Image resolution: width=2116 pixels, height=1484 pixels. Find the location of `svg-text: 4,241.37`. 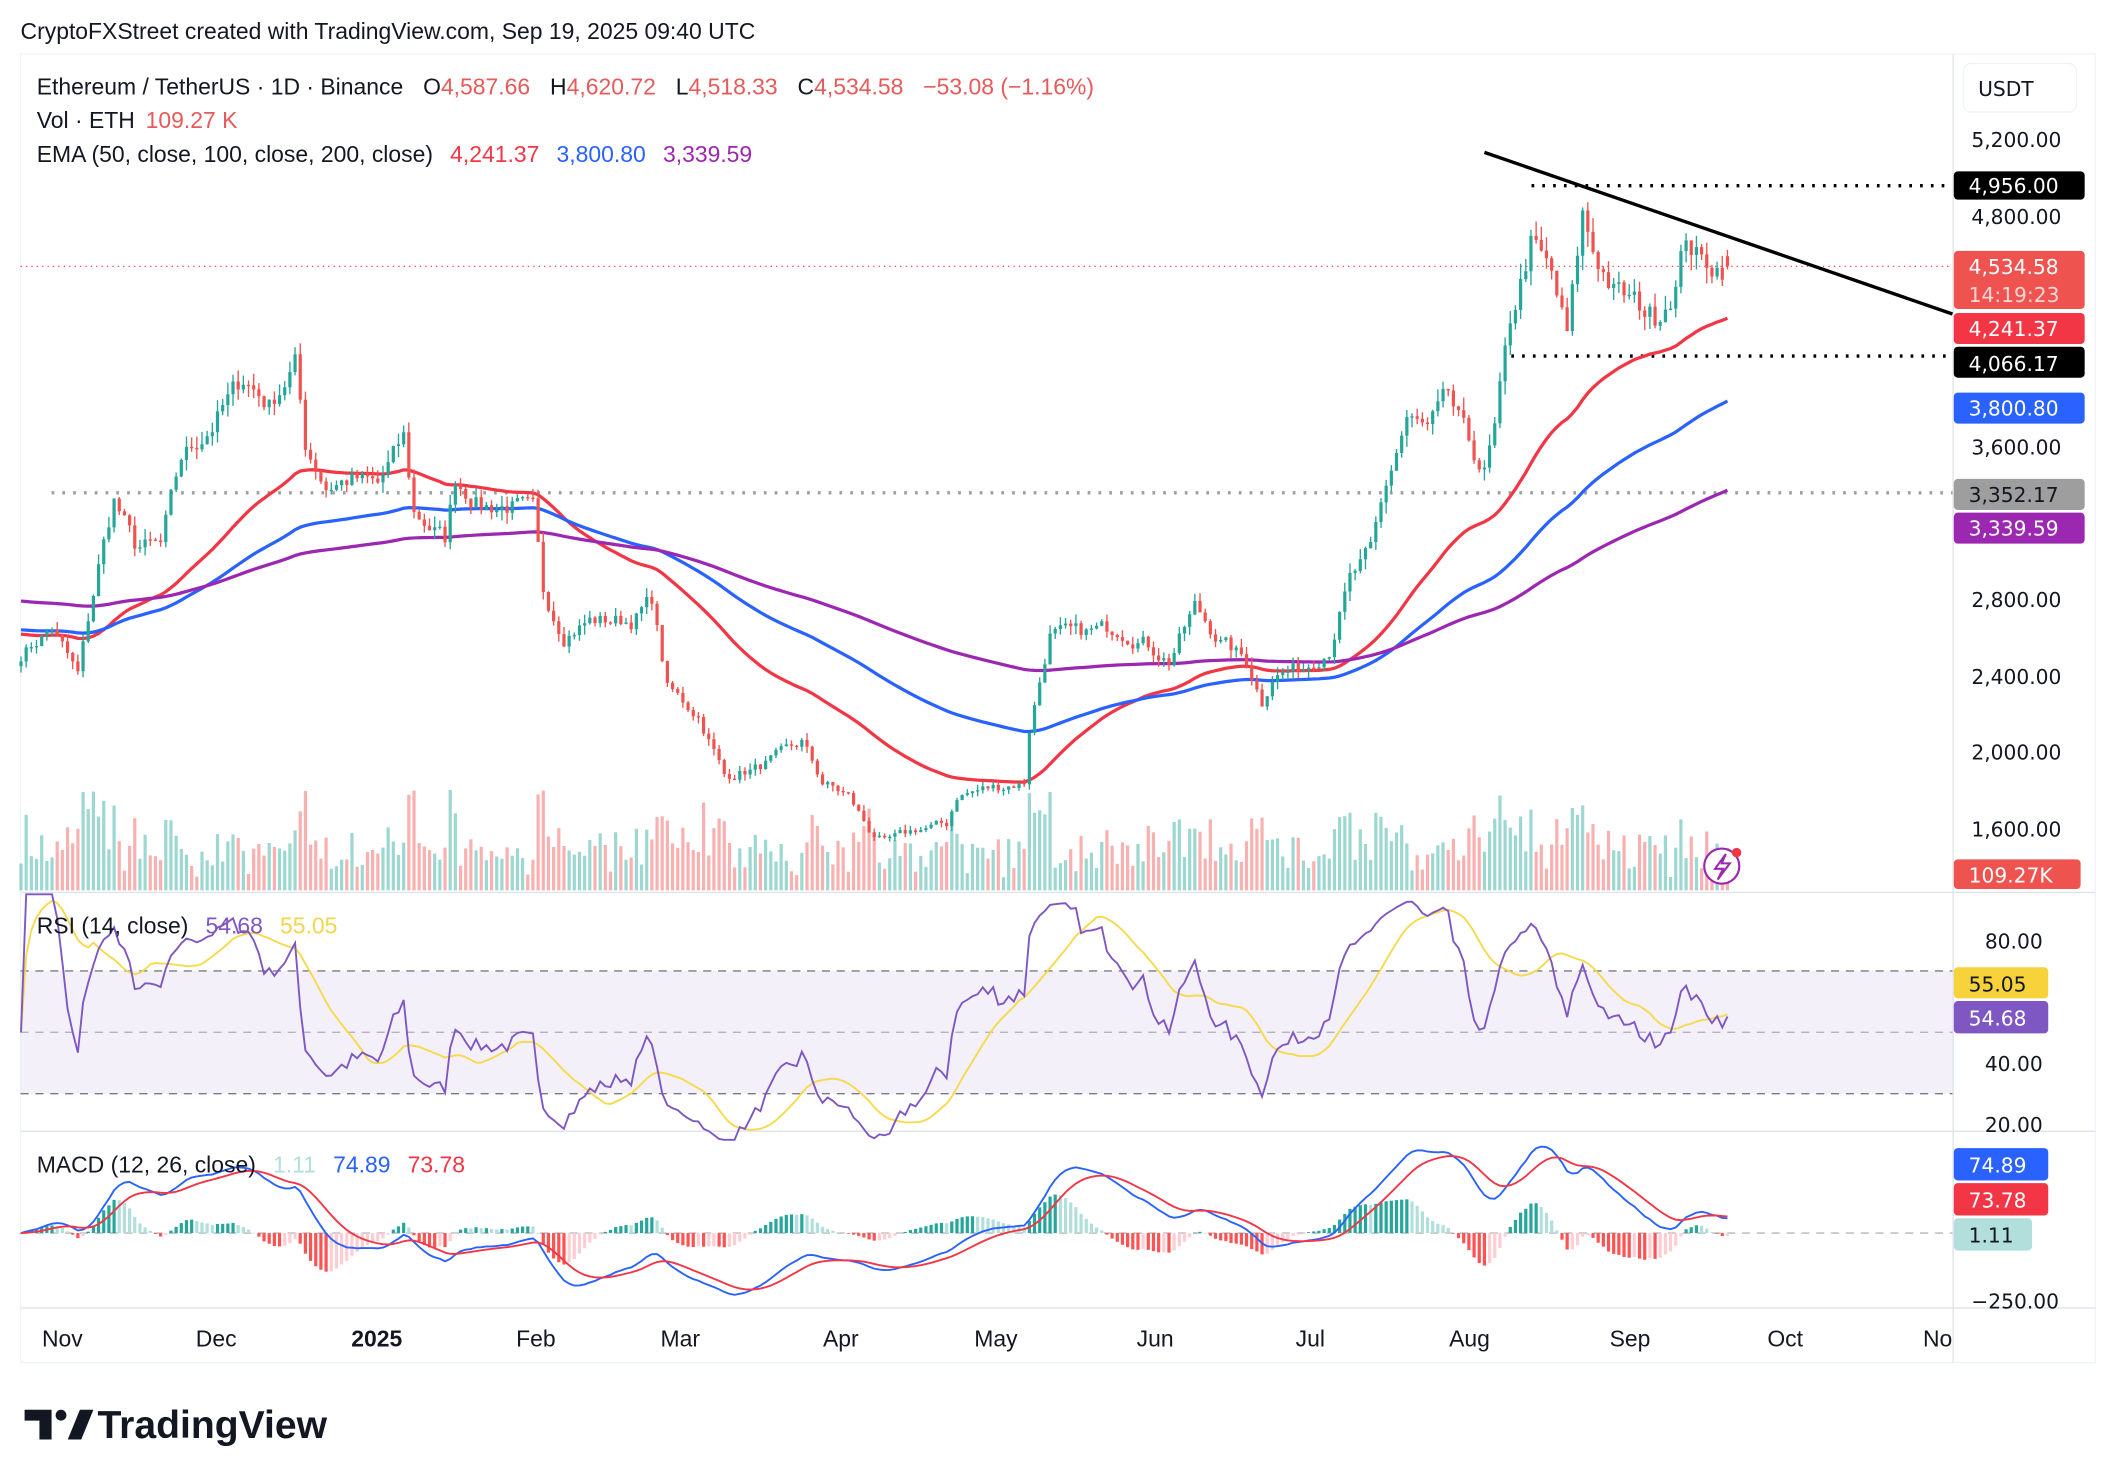

svg-text: 4,241.37 is located at coordinates (2014, 329).